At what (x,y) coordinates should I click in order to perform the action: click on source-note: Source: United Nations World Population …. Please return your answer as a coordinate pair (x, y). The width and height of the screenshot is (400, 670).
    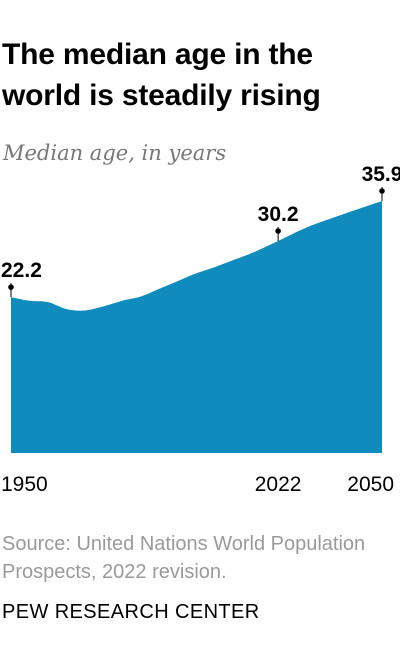
    Looking at the image, I should click on (184, 558).